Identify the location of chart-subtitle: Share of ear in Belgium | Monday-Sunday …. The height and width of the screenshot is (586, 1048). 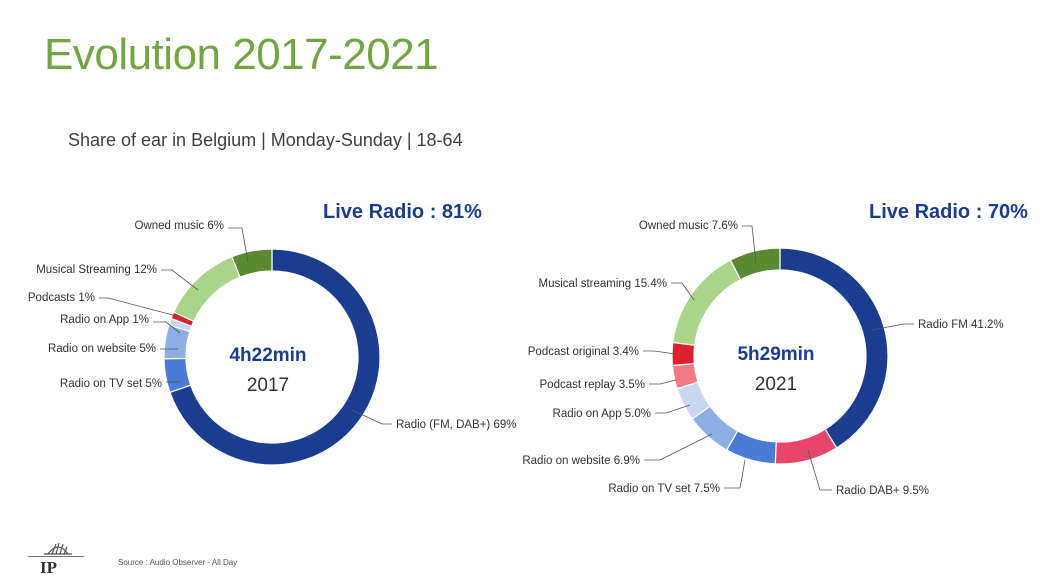
(265, 140).